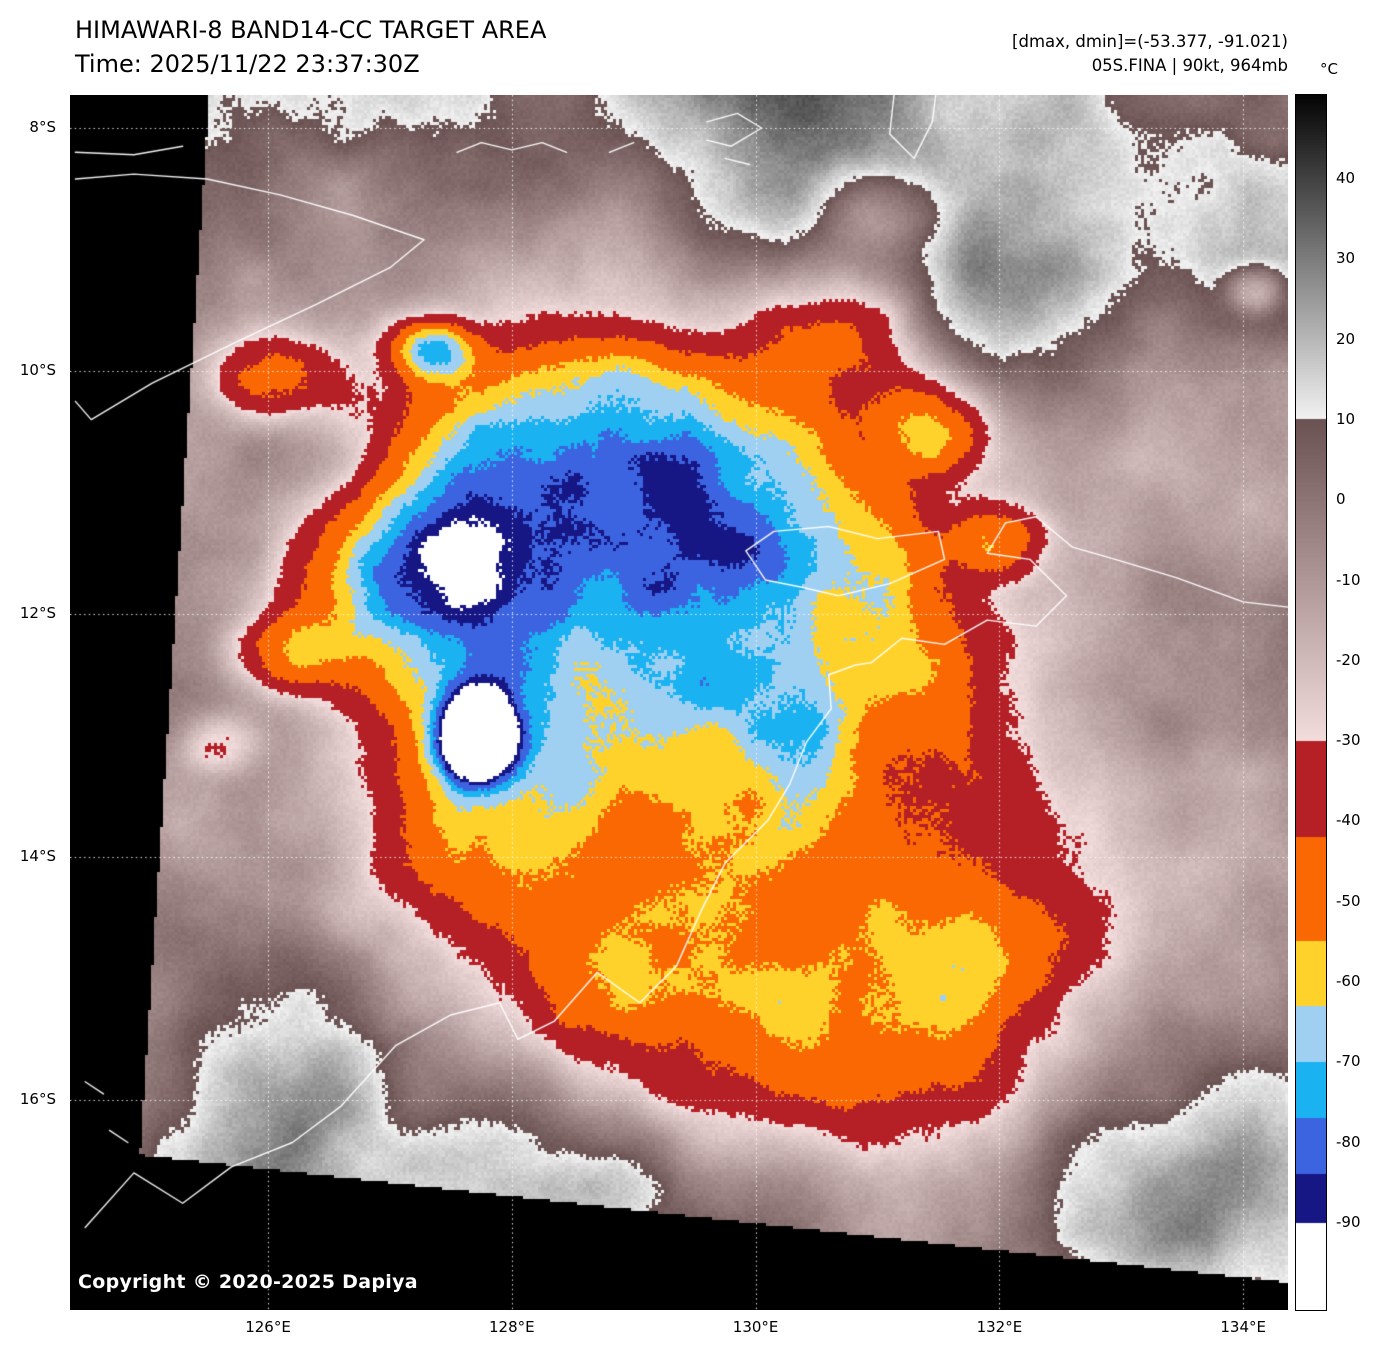 The width and height of the screenshot is (1388, 1359). What do you see at coordinates (1348, 900) in the screenshot?
I see `colorbar-tick--50: -50` at bounding box center [1348, 900].